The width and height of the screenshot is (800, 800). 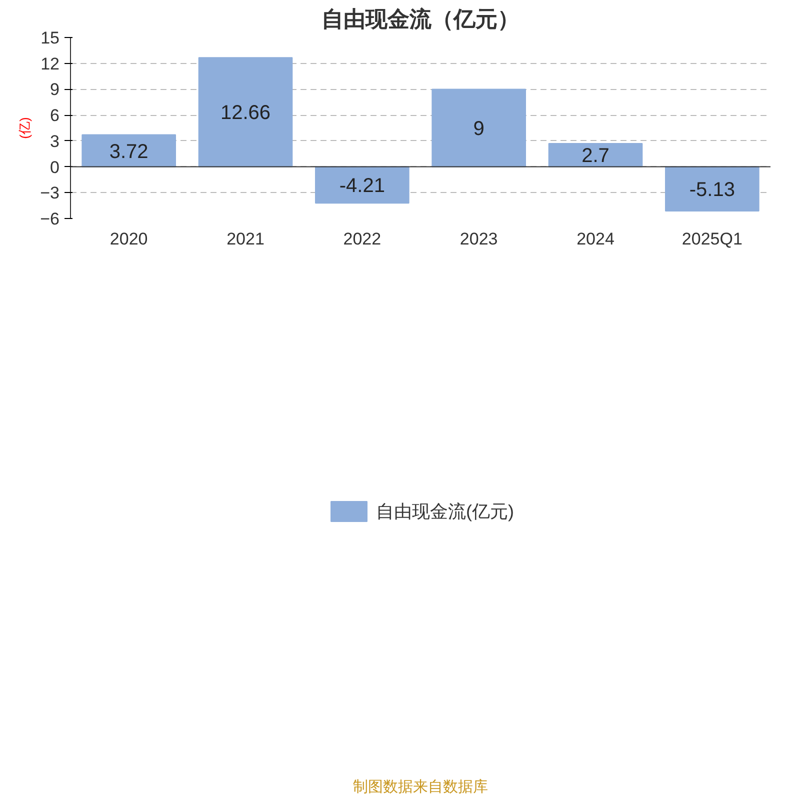 What do you see at coordinates (50, 64) in the screenshot?
I see `y-tick-label: 12` at bounding box center [50, 64].